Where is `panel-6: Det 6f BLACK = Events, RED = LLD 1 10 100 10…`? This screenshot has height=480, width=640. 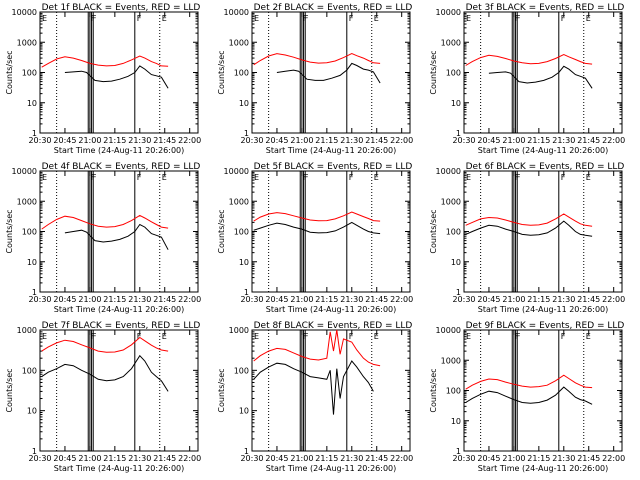
panel-6: Det 6f BLACK = Events, RED = LLD 1 10 100 10… is located at coordinates (527, 238).